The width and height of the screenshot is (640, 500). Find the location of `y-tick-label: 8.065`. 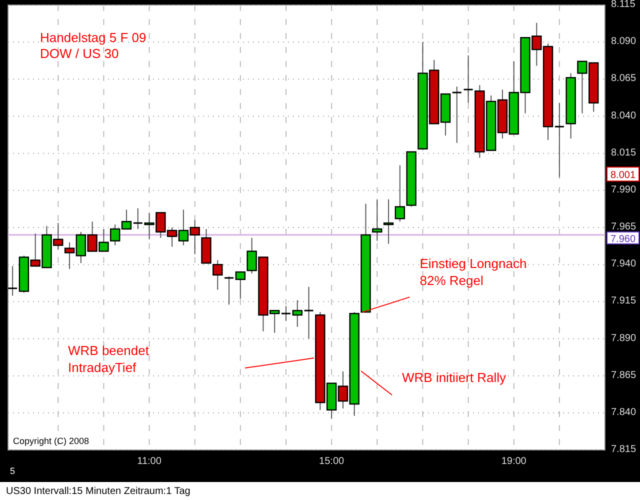

y-tick-label: 8.065 is located at coordinates (623, 78).